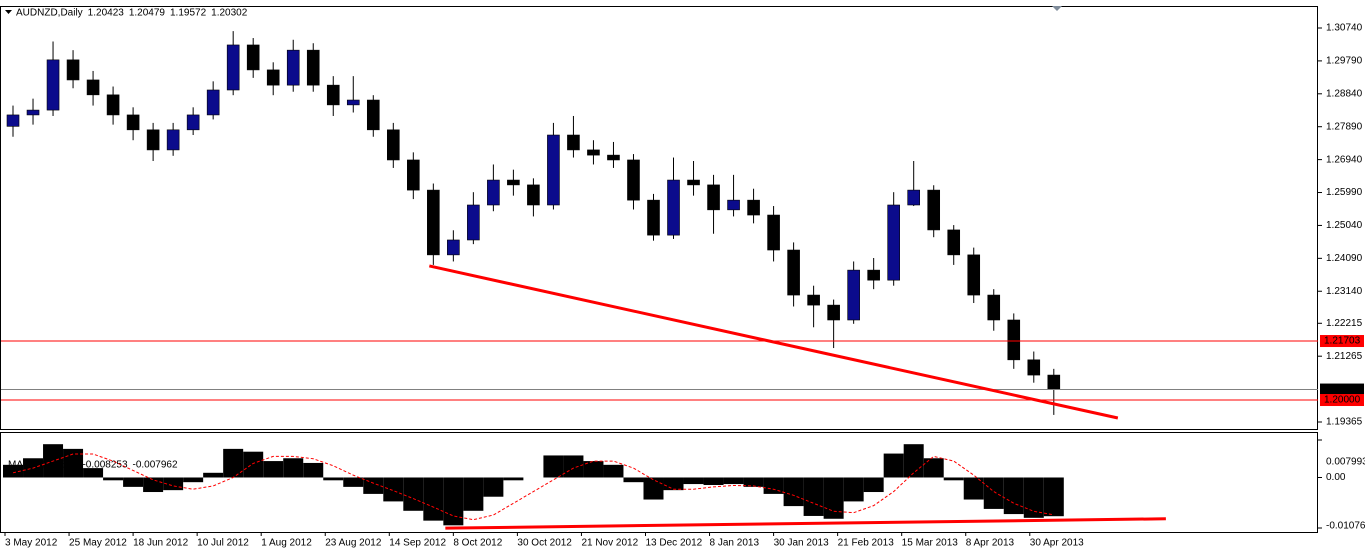  What do you see at coordinates (1344, 356) in the screenshot?
I see `y-tick-label: 1.21265` at bounding box center [1344, 356].